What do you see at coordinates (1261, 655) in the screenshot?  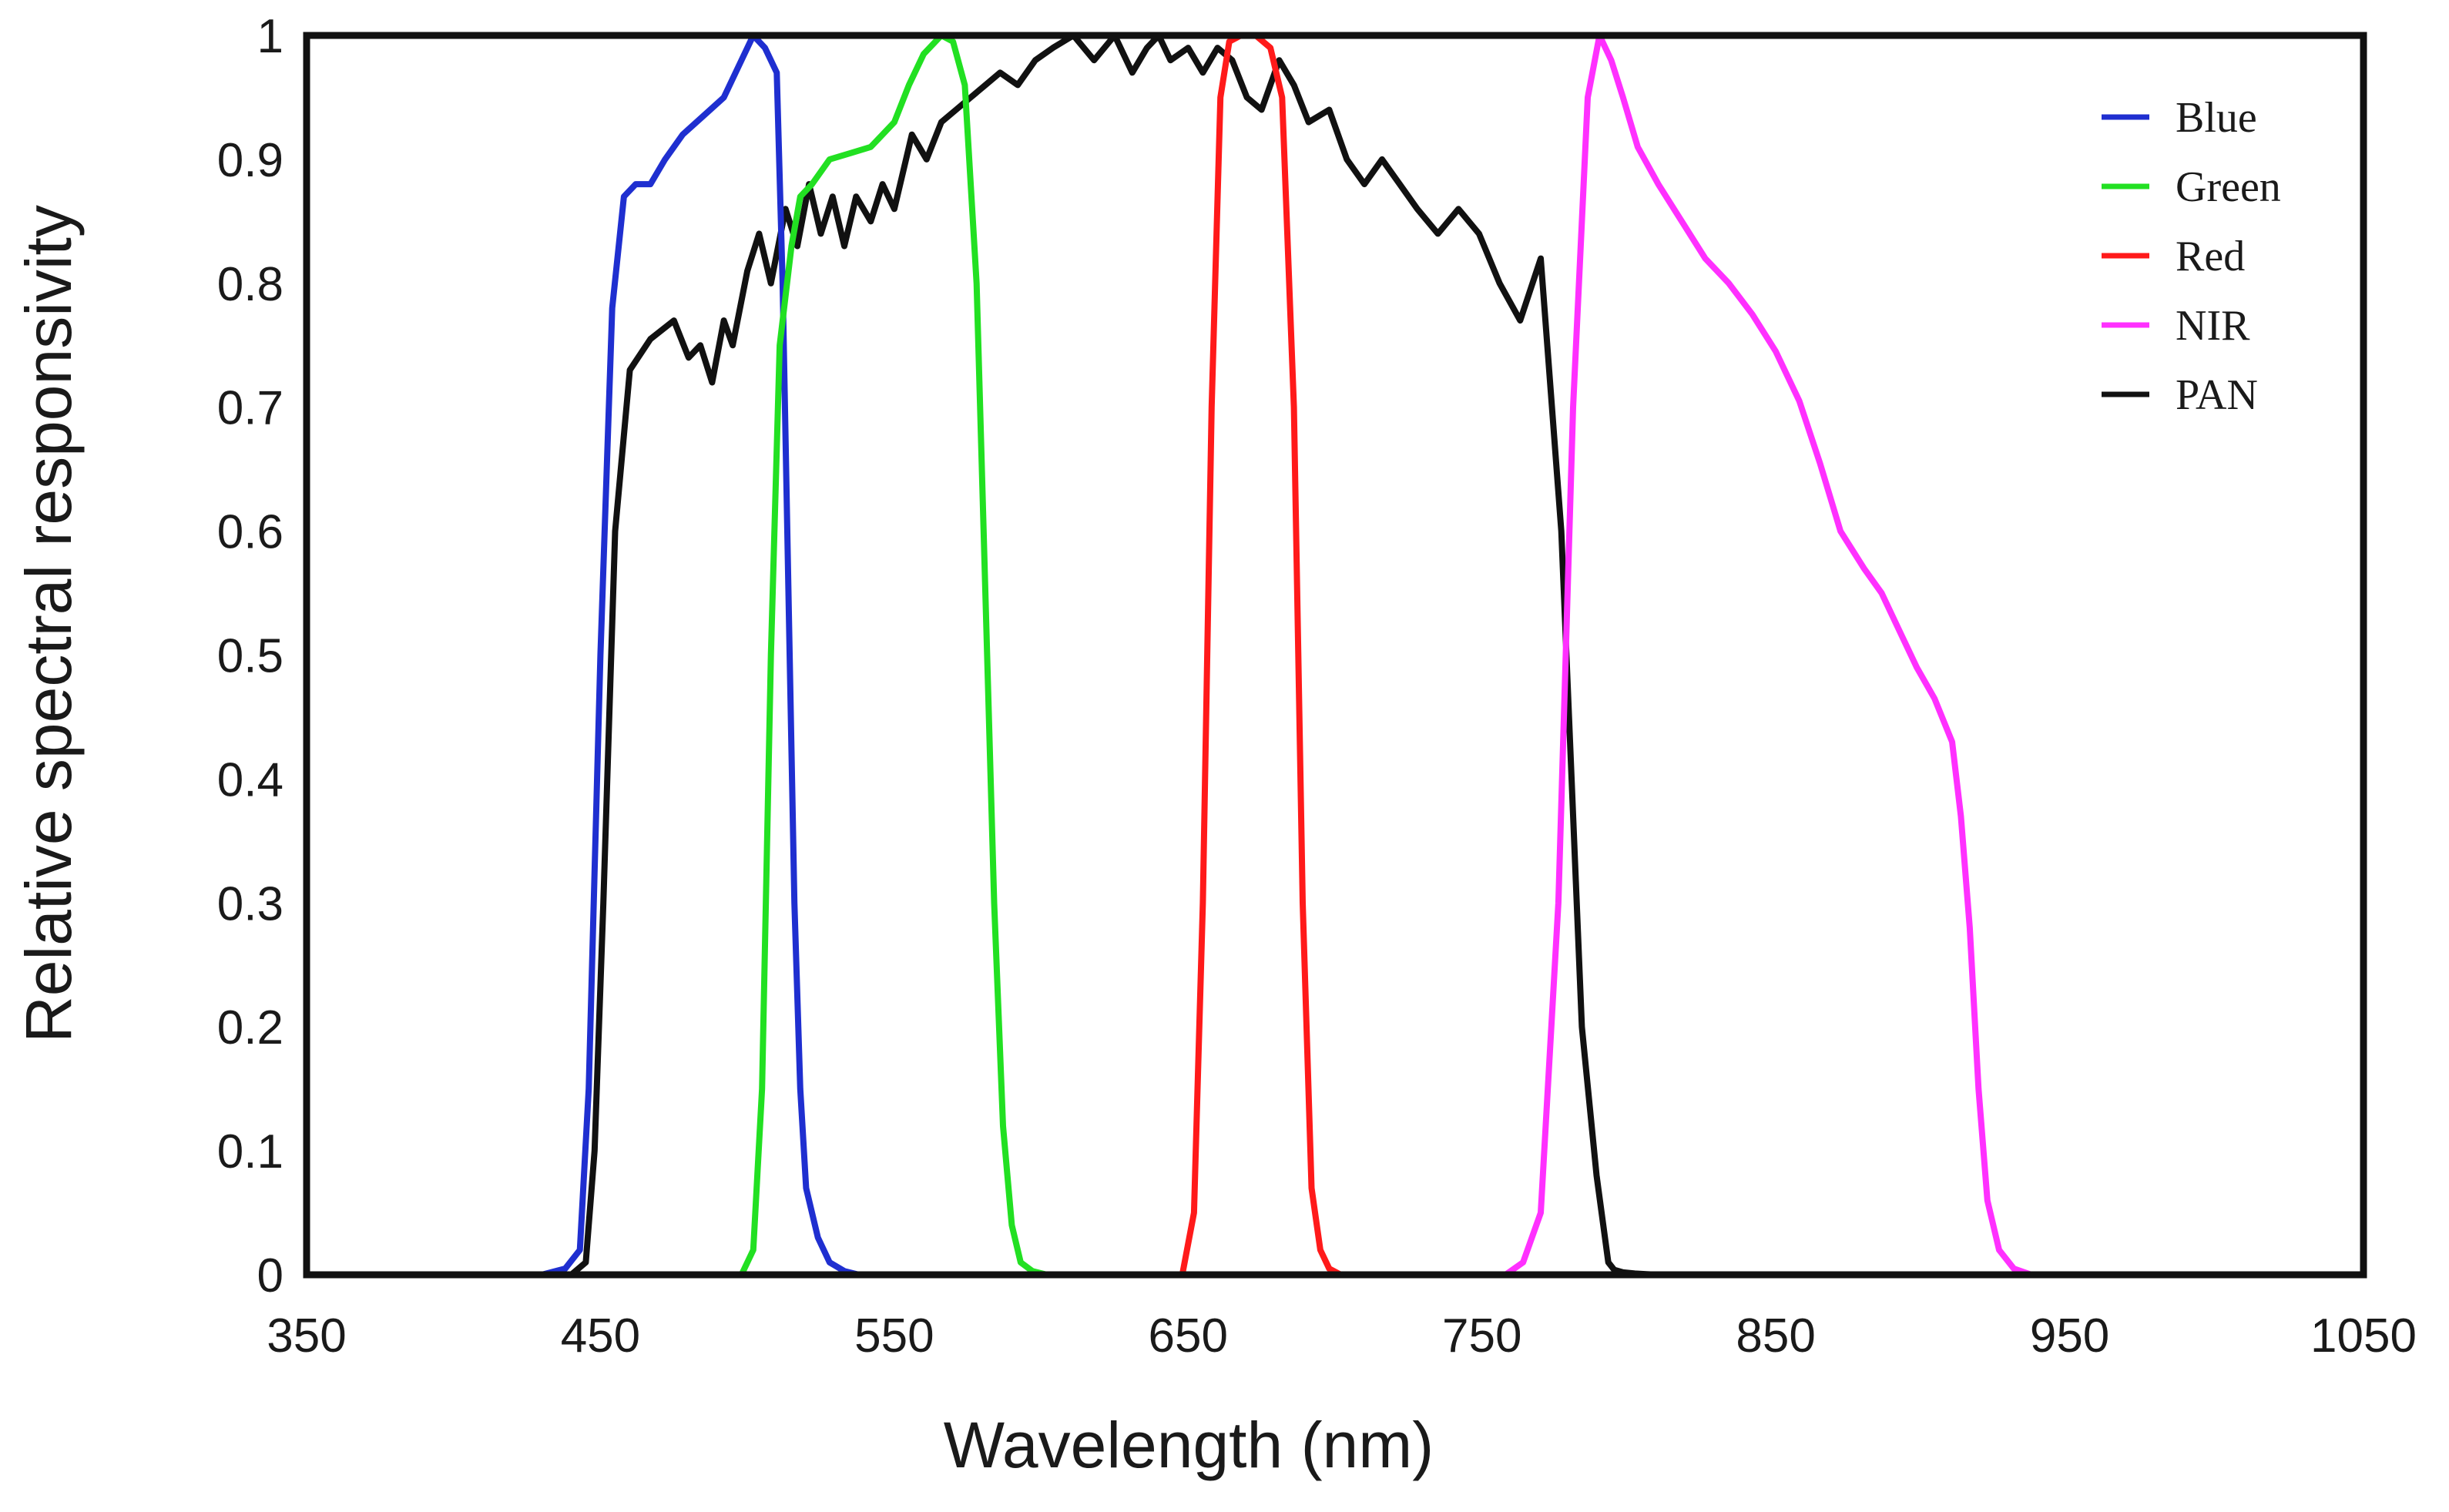 I see `series-line-red` at bounding box center [1261, 655].